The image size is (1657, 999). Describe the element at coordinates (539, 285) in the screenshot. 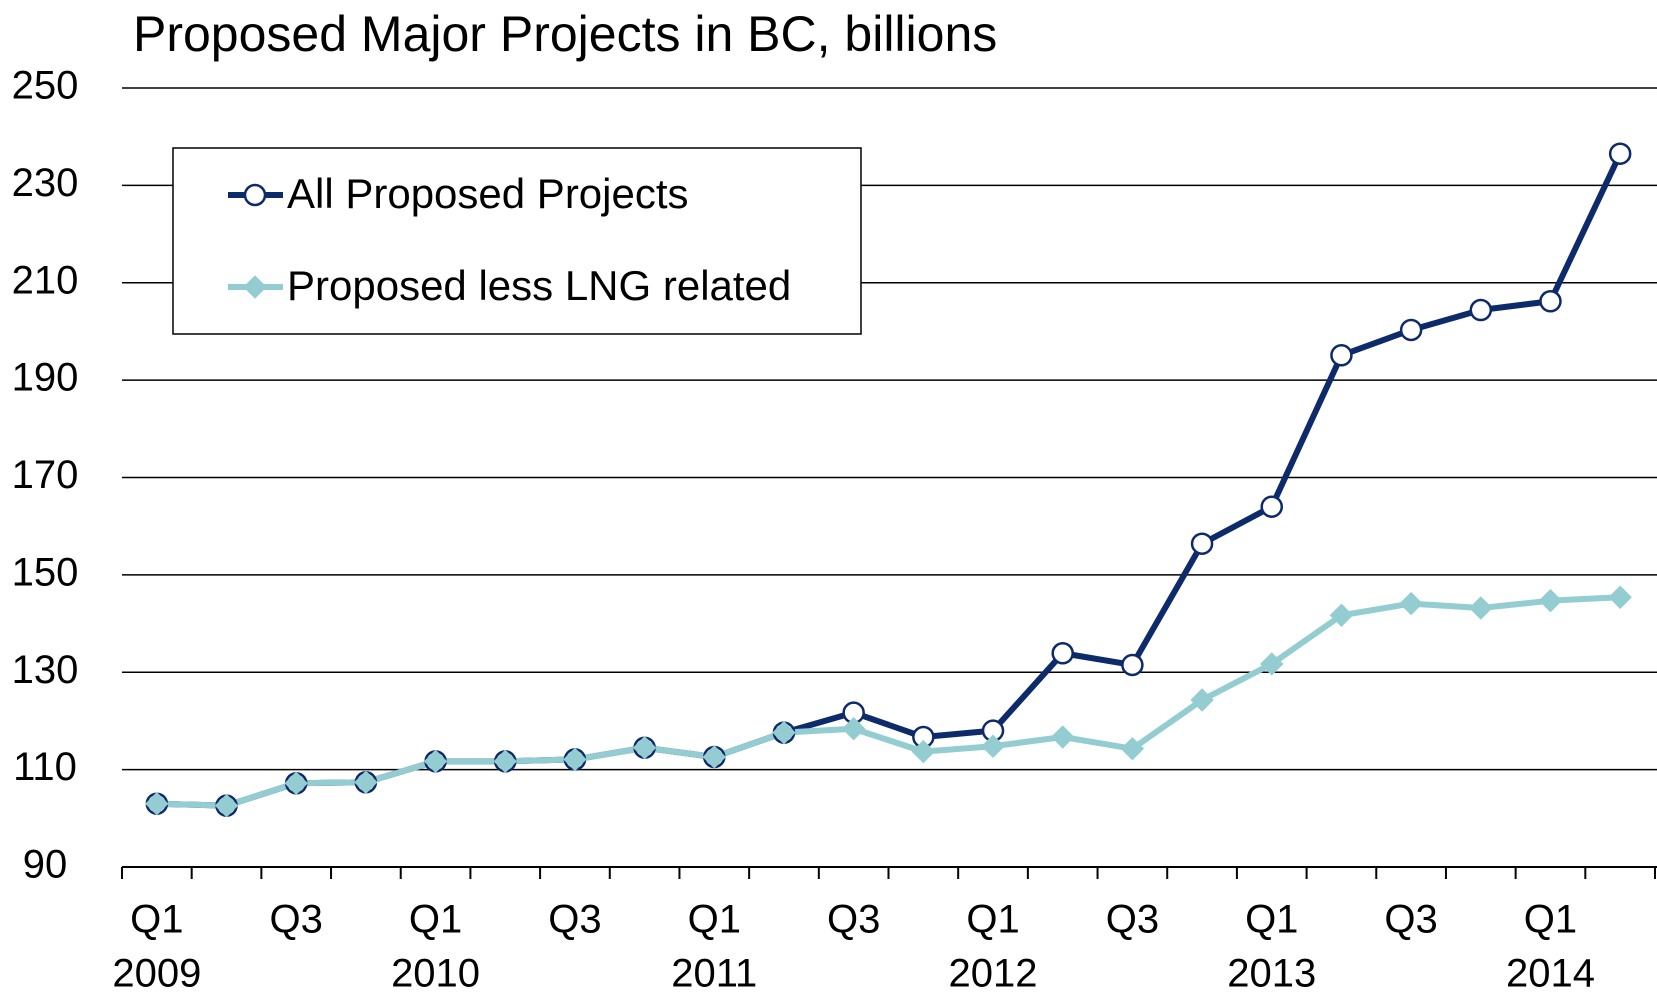

I see `legend-label: Proposed less LNG related` at that location.